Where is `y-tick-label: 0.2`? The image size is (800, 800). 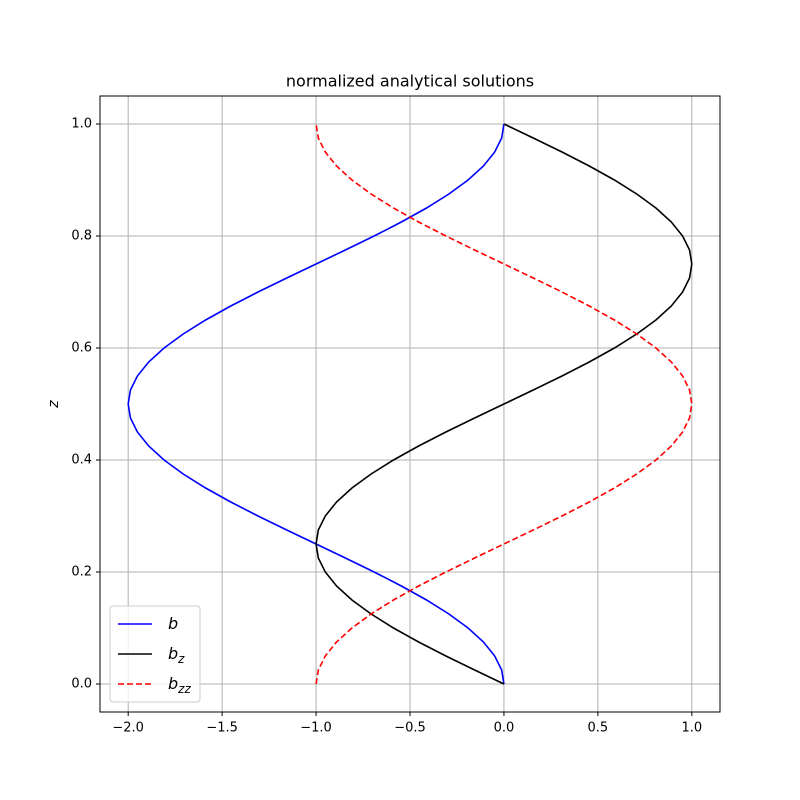 y-tick-label: 0.2 is located at coordinates (81, 572).